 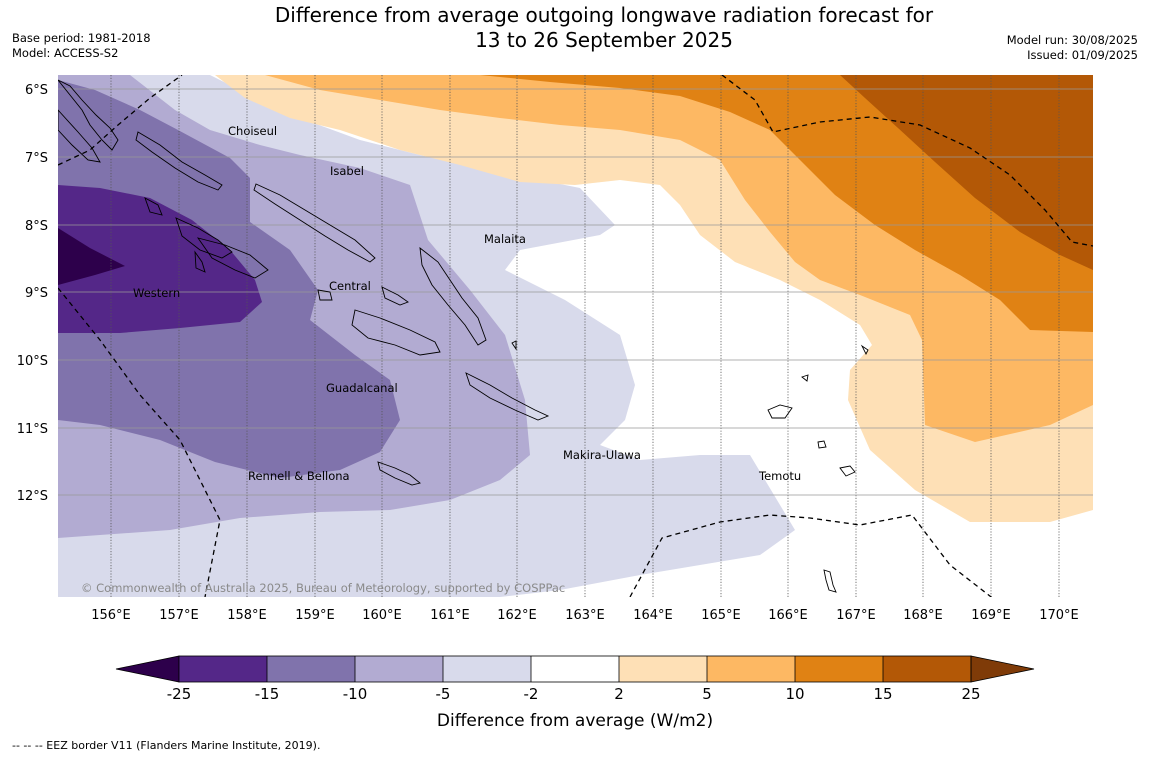 I want to click on meta-right: Model run: 30/08/2025 Issued: 01/09/2025, so click(x=1072, y=48).